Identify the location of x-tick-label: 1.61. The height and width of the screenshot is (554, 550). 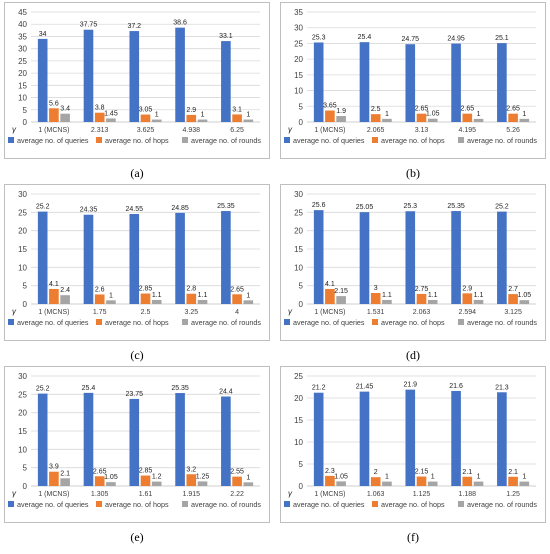
(146, 494).